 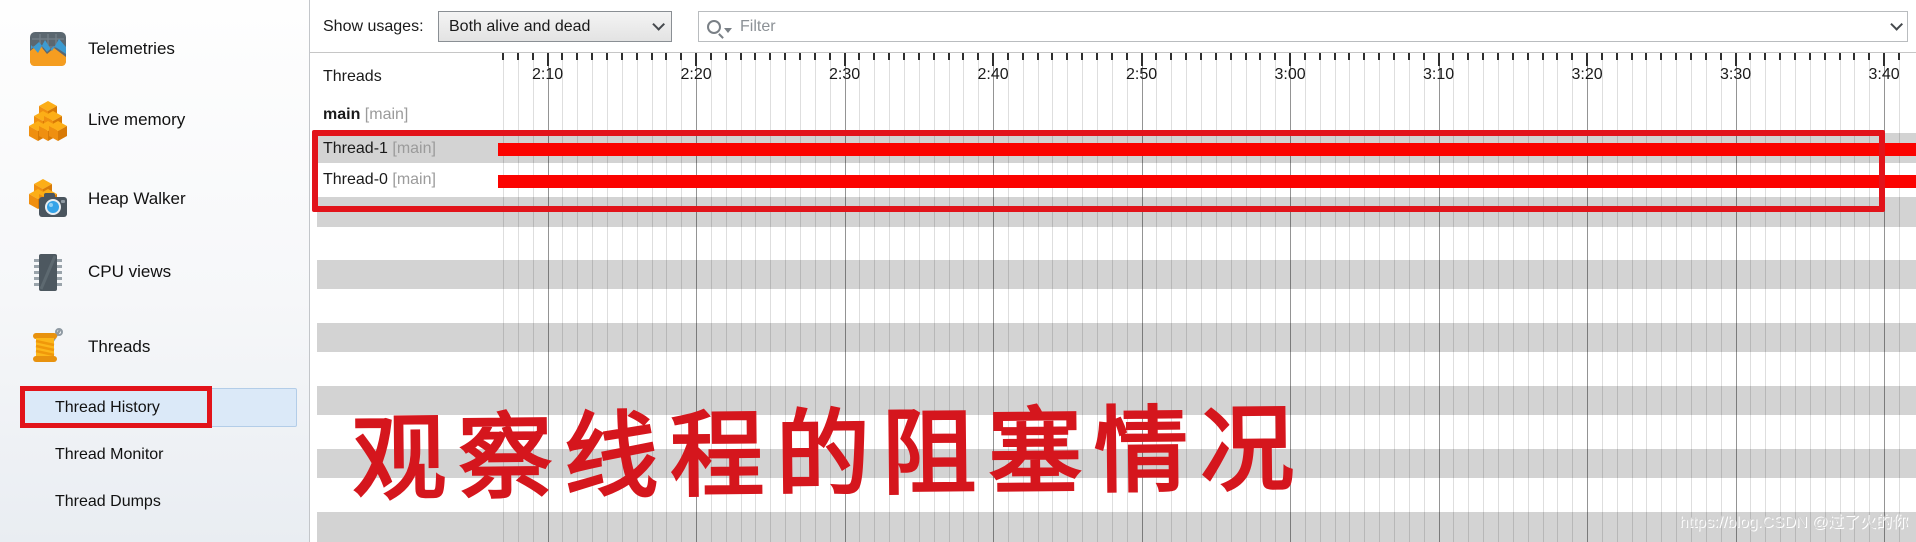 What do you see at coordinates (366, 114) in the screenshot?
I see `thread-row-label-main: main [main]` at bounding box center [366, 114].